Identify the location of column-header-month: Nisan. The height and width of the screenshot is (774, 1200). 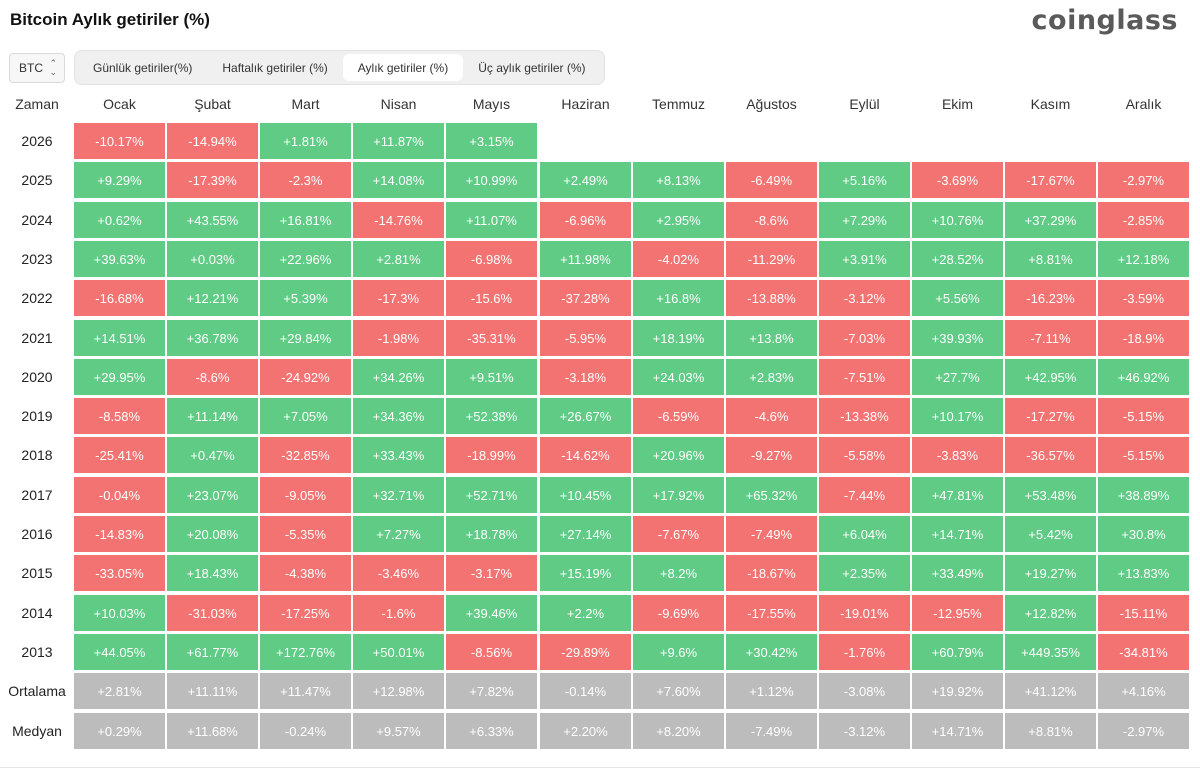
(398, 104).